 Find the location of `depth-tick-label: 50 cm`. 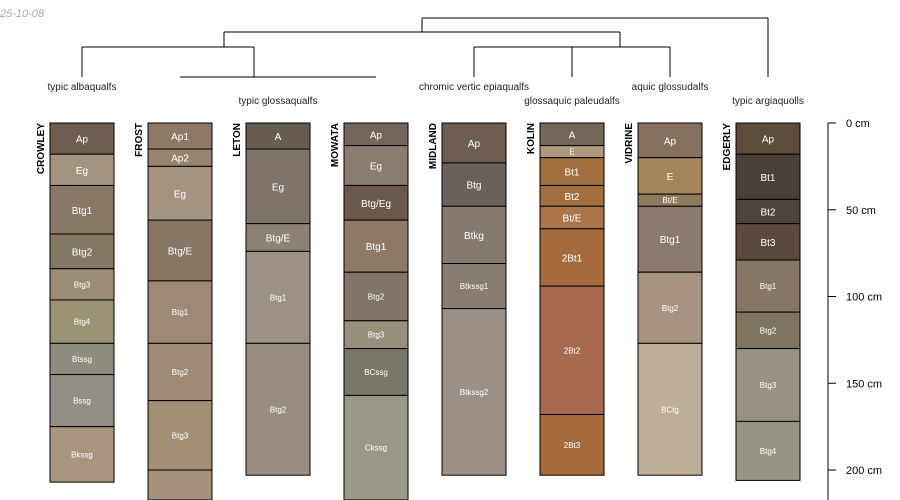

depth-tick-label: 50 cm is located at coordinates (861, 211).